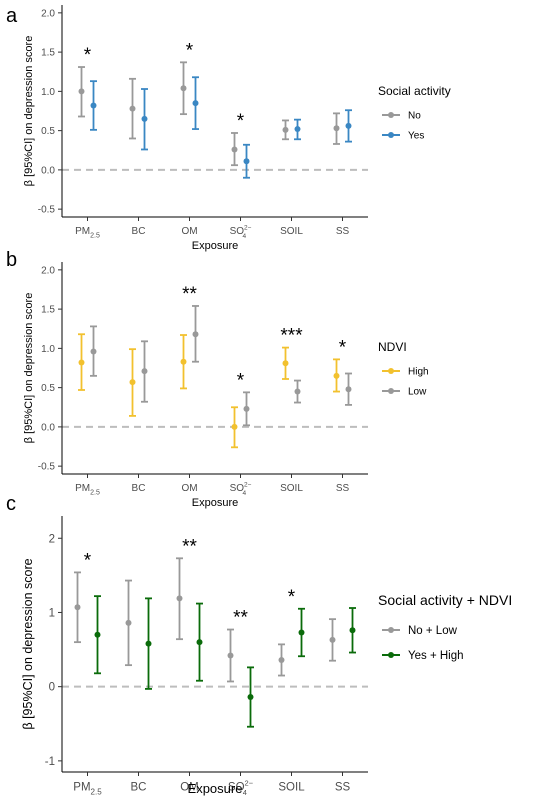 This screenshot has width=550, height=799. What do you see at coordinates (414, 91) in the screenshot?
I see `legend-title: Social activity` at bounding box center [414, 91].